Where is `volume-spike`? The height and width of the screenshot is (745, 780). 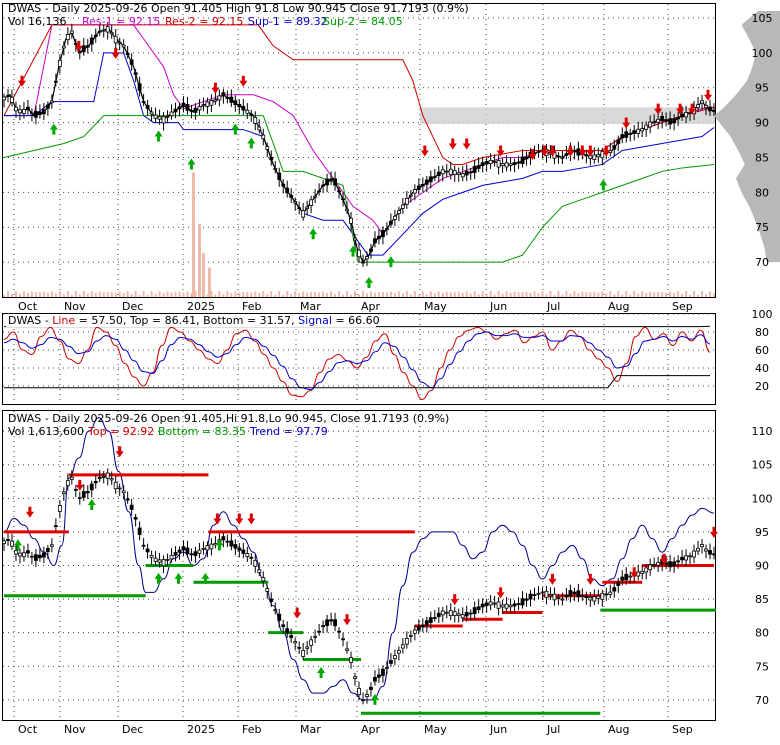
volume-spike is located at coordinates (203, 275).